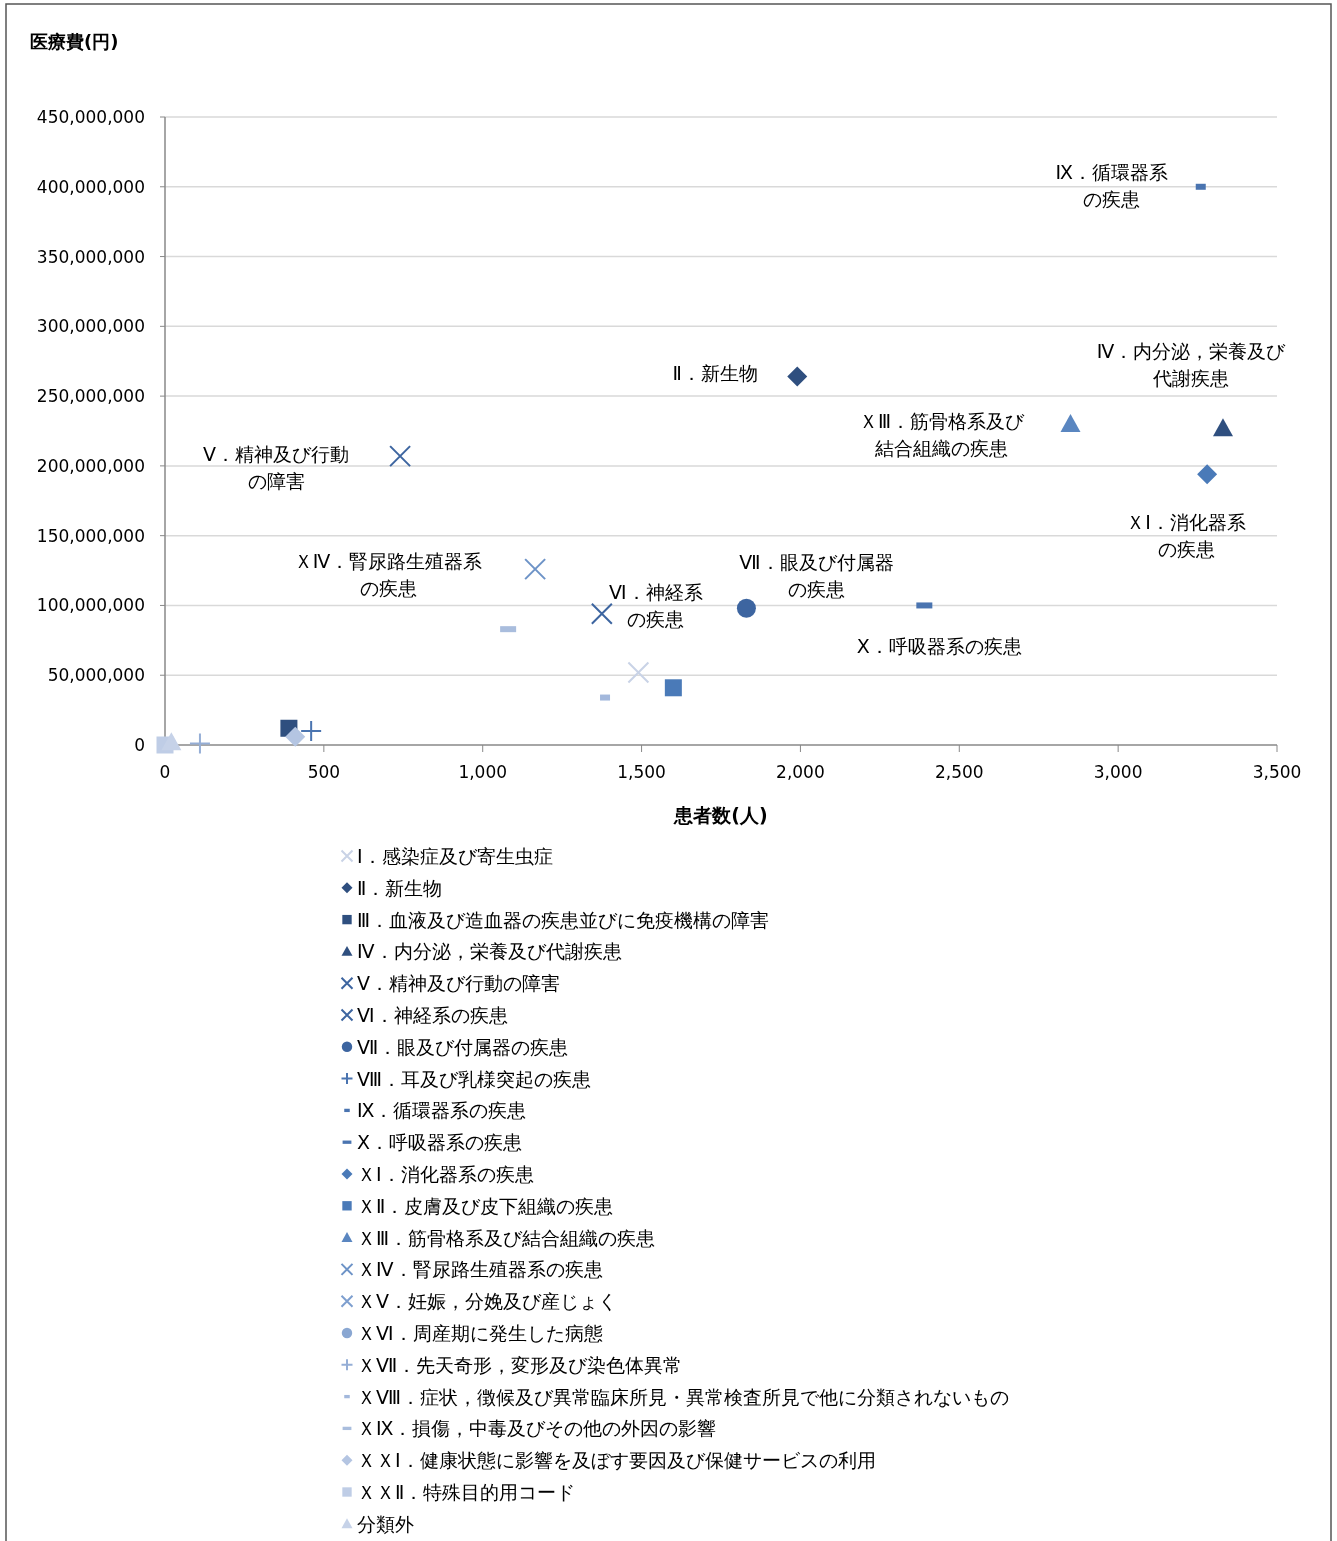  I want to click on annotation: ＸⅢ．筋骨格系及び結合組織の疾患, so click(942, 434).